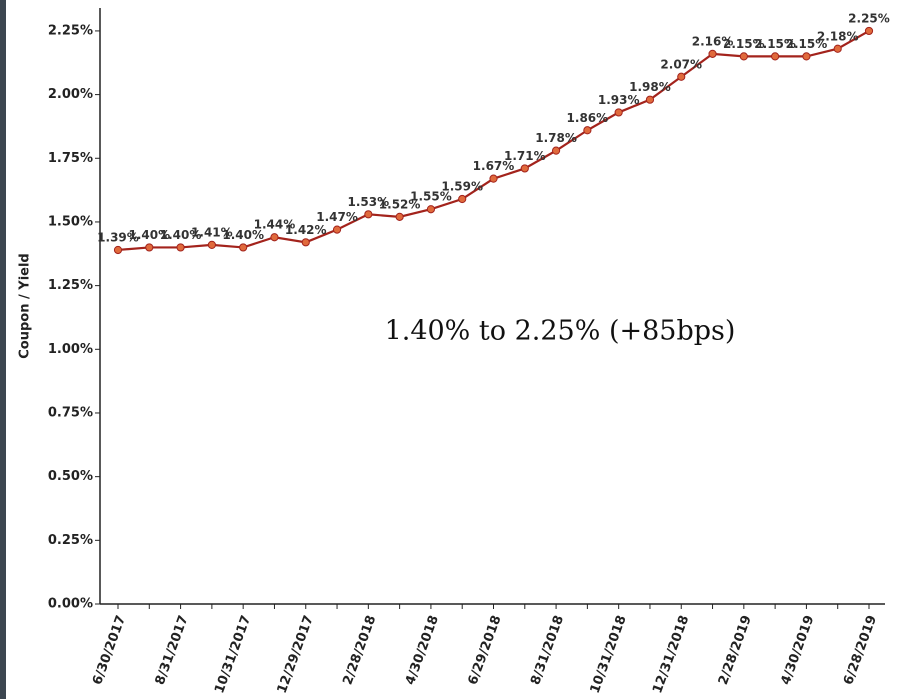 The width and height of the screenshot is (901, 699). What do you see at coordinates (485, 650) in the screenshot?
I see `x-tick-label: 6/29/2018` at bounding box center [485, 650].